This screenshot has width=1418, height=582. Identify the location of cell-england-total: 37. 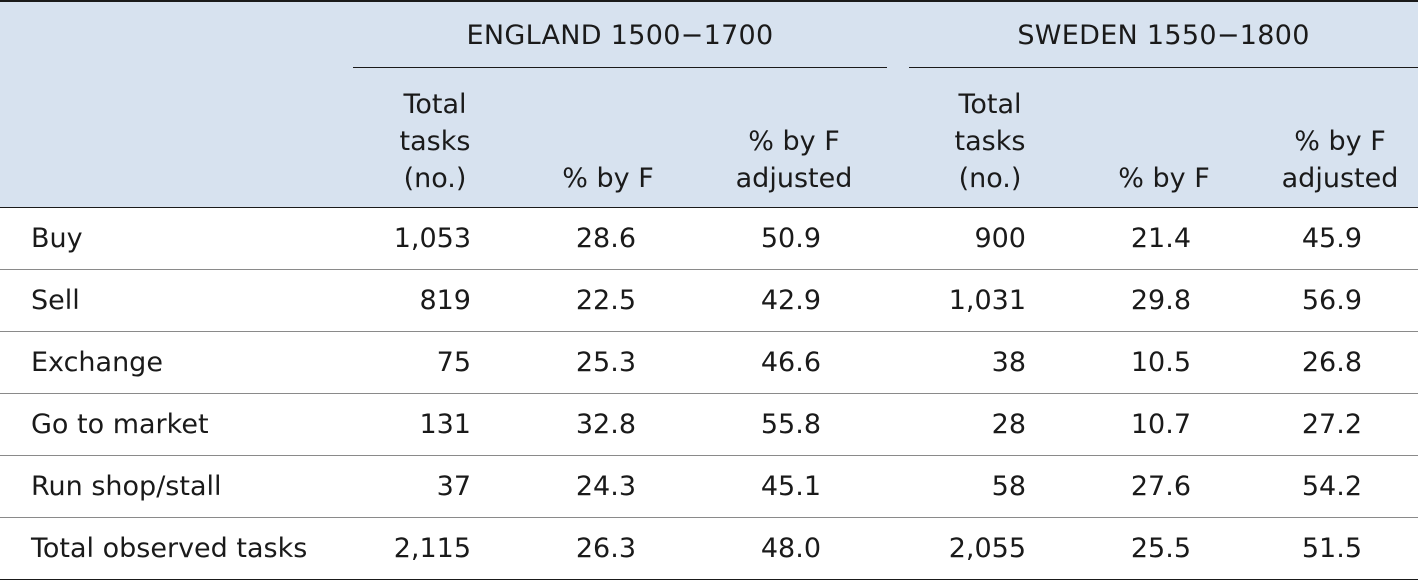
(453, 486).